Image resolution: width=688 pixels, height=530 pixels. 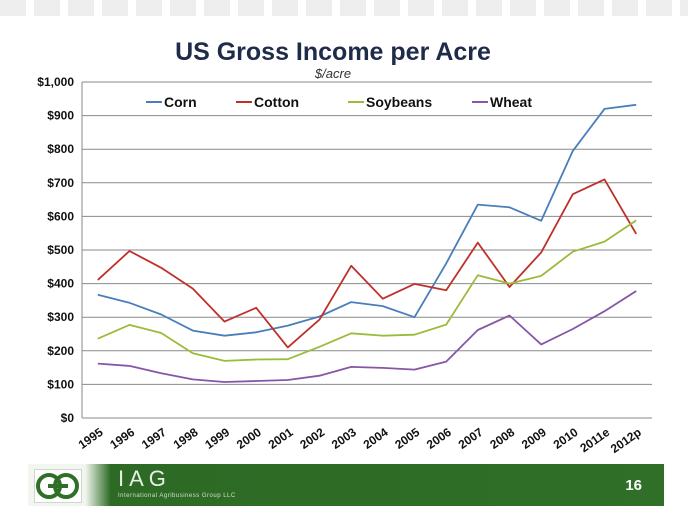 I want to click on x-tick-label: 2001, so click(x=281, y=438).